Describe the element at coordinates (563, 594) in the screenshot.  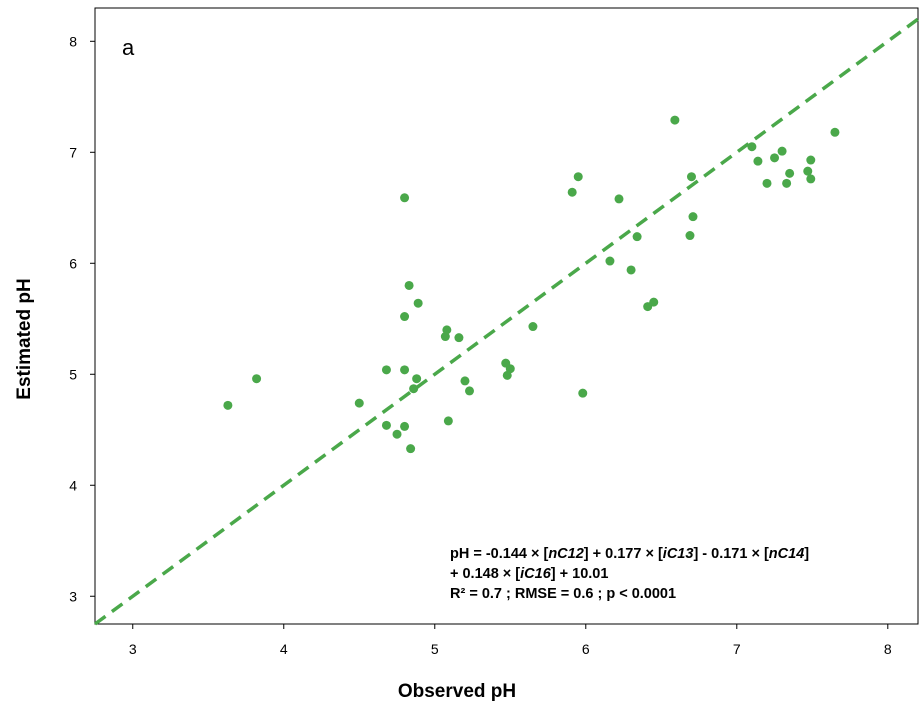
I see `statistics-line: R² = 0.7 ; RMSE = 0.6 ; p < 0.0001` at that location.